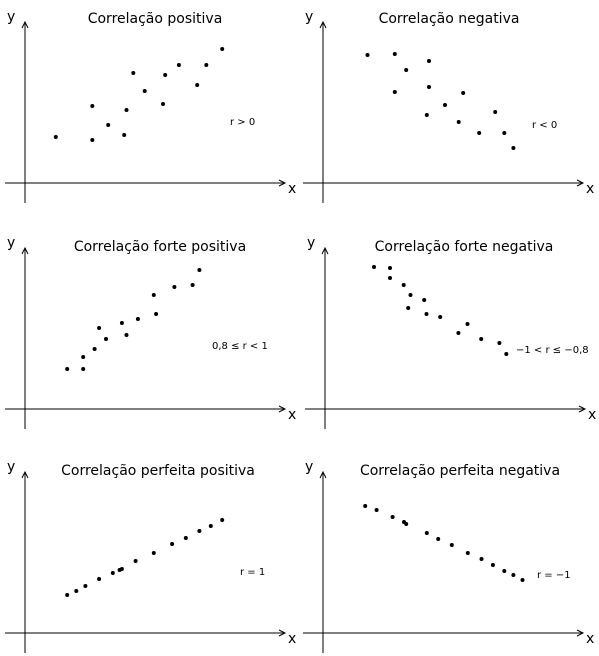 Image resolution: width=599 pixels, height=656 pixels. Describe the element at coordinates (448, 106) in the screenshot. I see `chart-panel-2: x y Correlação negativa r < 0` at that location.